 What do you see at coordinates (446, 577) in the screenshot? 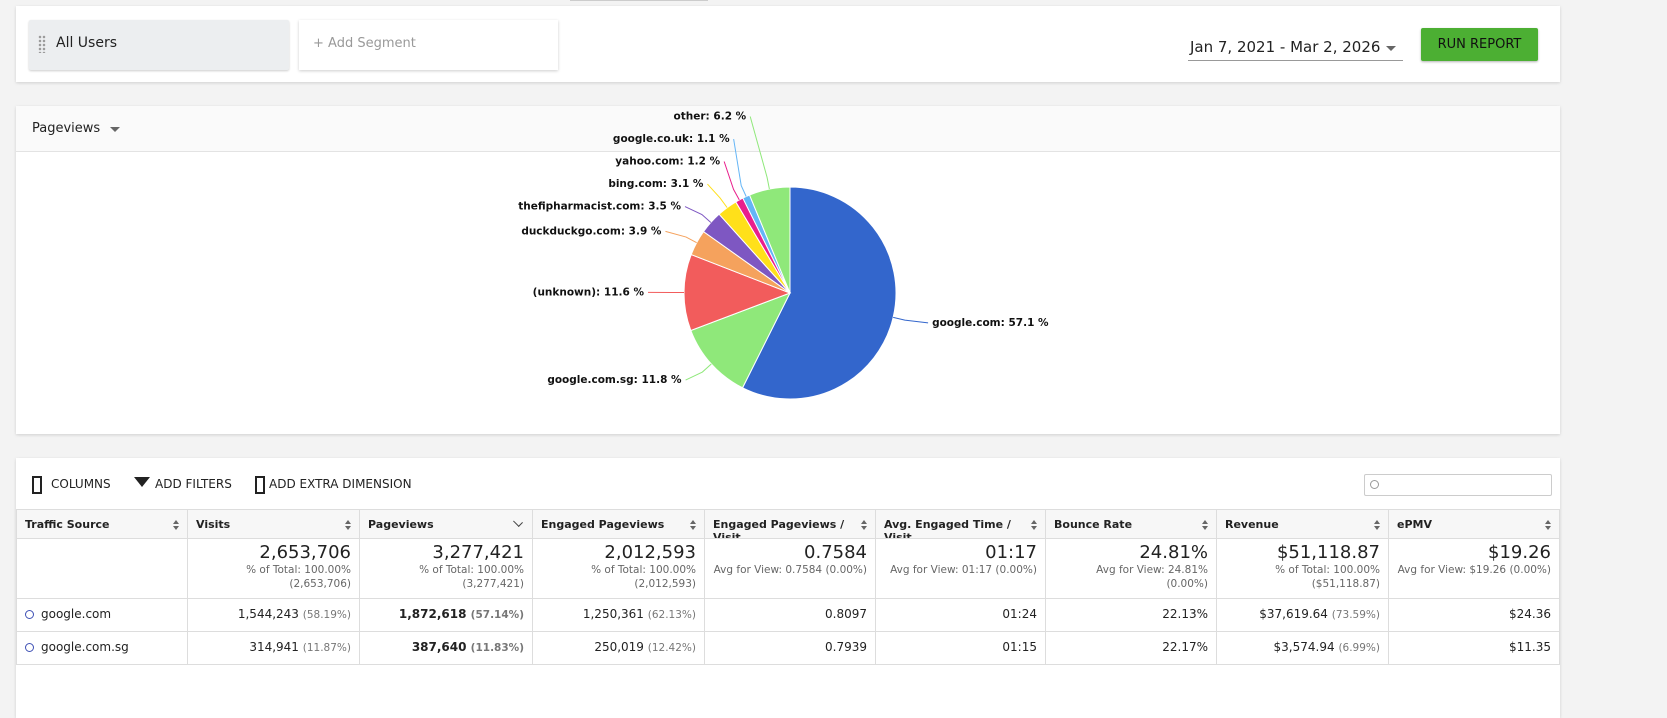
I see `total-sub: % of Total: 100.00% (3,277,421)` at bounding box center [446, 577].